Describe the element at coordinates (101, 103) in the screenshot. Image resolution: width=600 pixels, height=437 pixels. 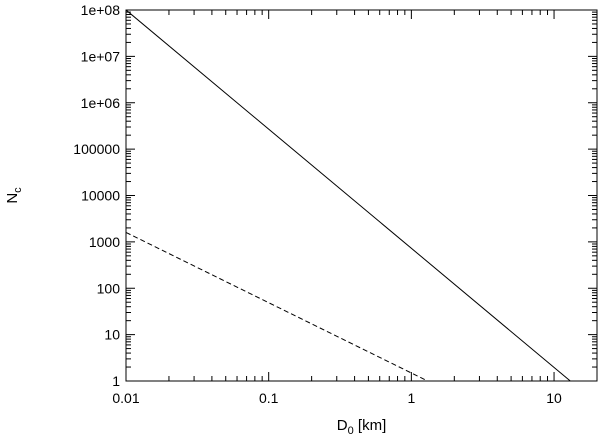
I see `y-tick-label: 1e+06` at that location.